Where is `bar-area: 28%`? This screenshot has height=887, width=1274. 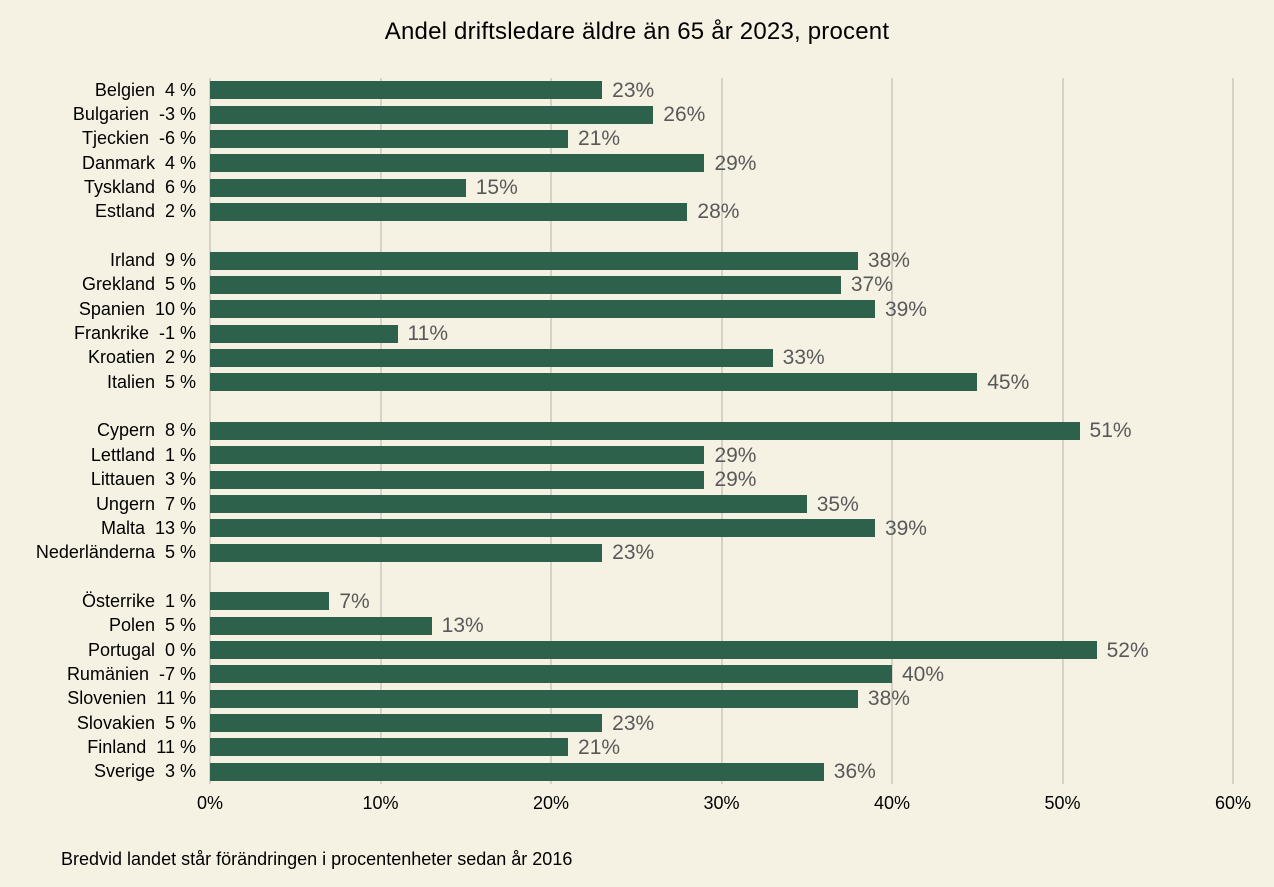
bar-area: 28% is located at coordinates (721, 212).